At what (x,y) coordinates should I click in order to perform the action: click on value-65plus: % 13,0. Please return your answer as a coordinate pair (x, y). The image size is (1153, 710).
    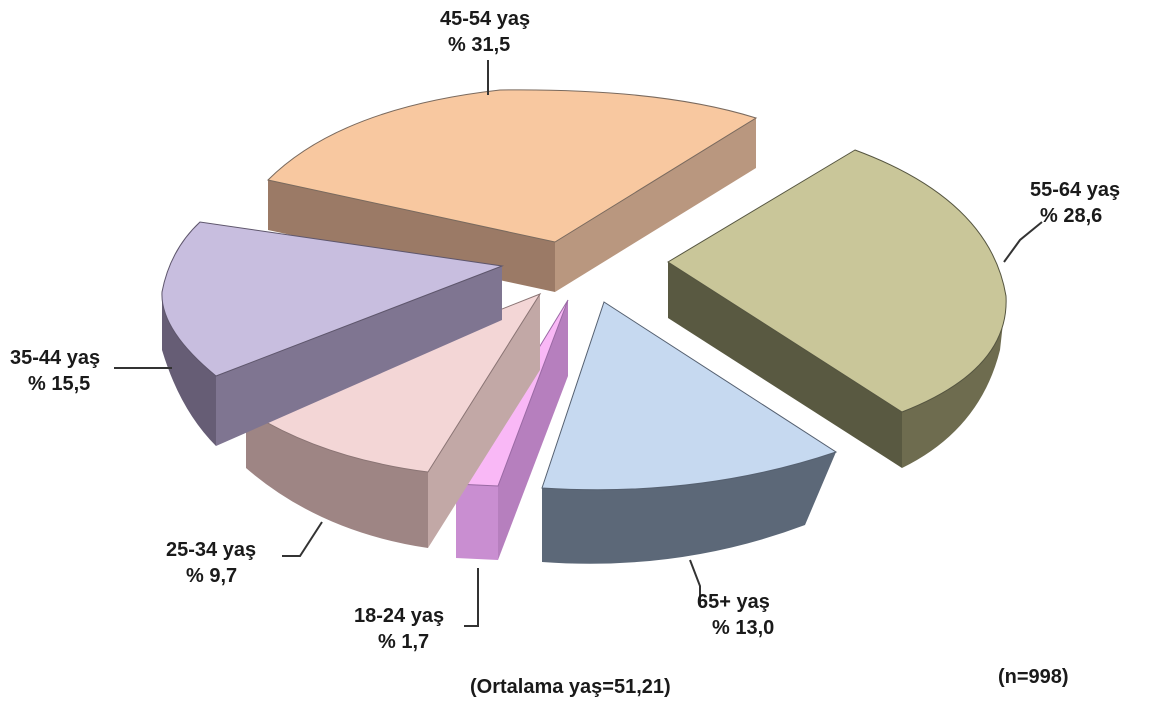
    Looking at the image, I should click on (743, 628).